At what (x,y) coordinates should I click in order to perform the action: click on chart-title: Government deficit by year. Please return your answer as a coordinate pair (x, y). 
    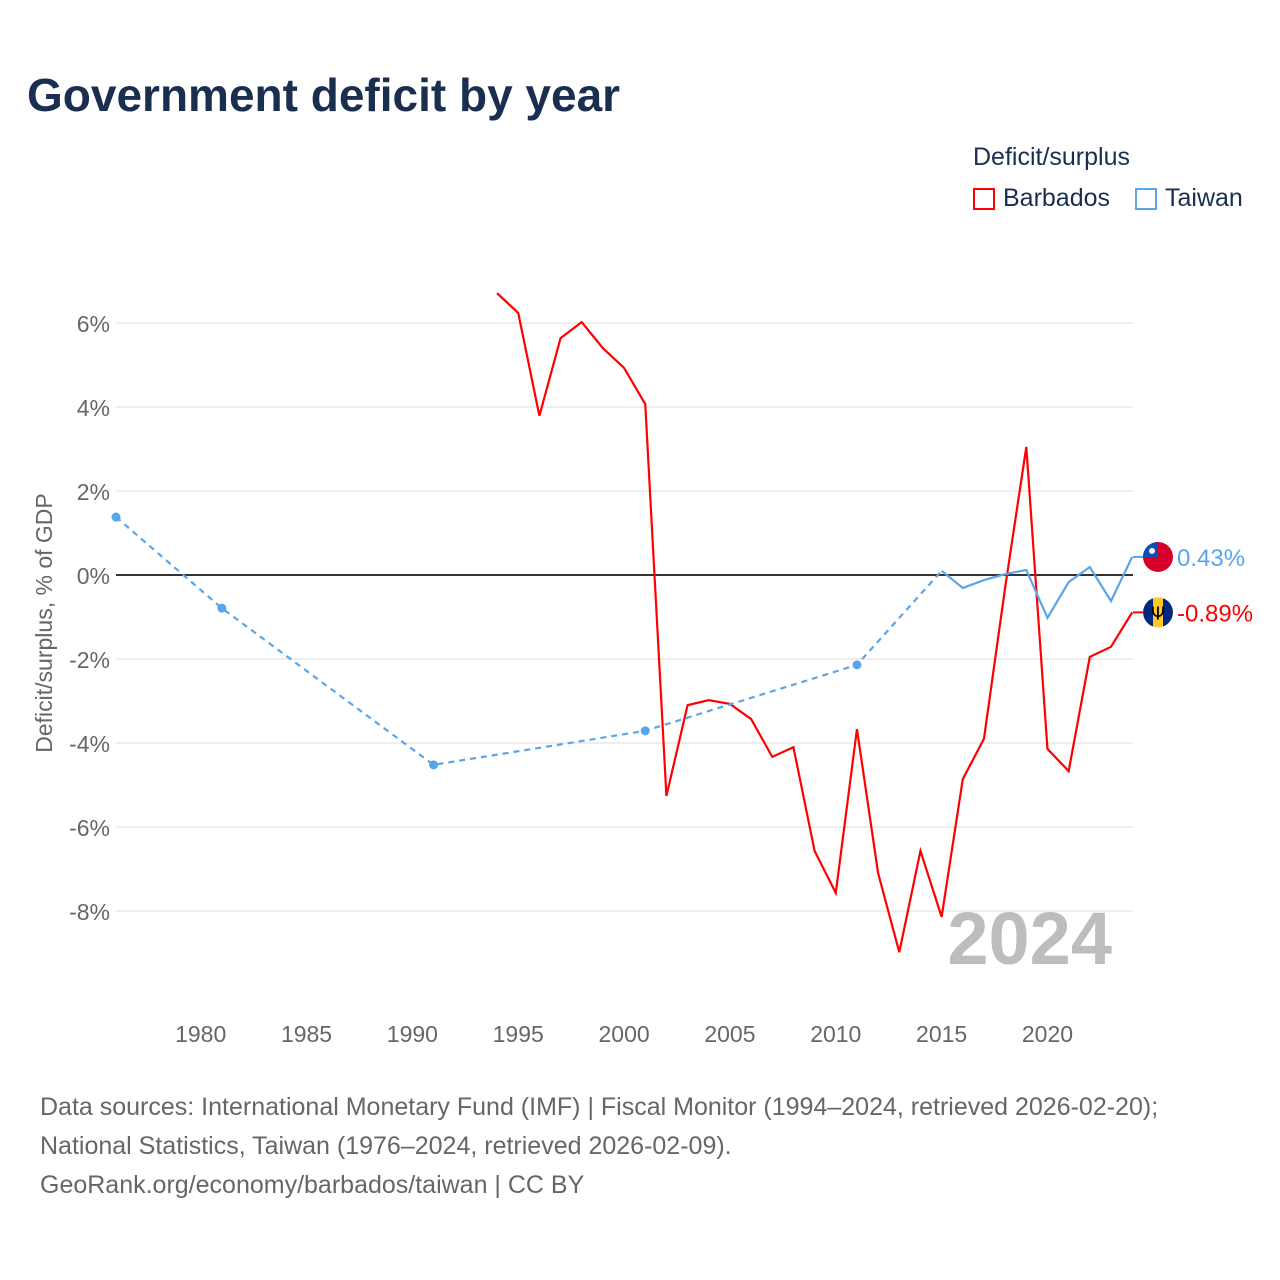
    Looking at the image, I should click on (324, 95).